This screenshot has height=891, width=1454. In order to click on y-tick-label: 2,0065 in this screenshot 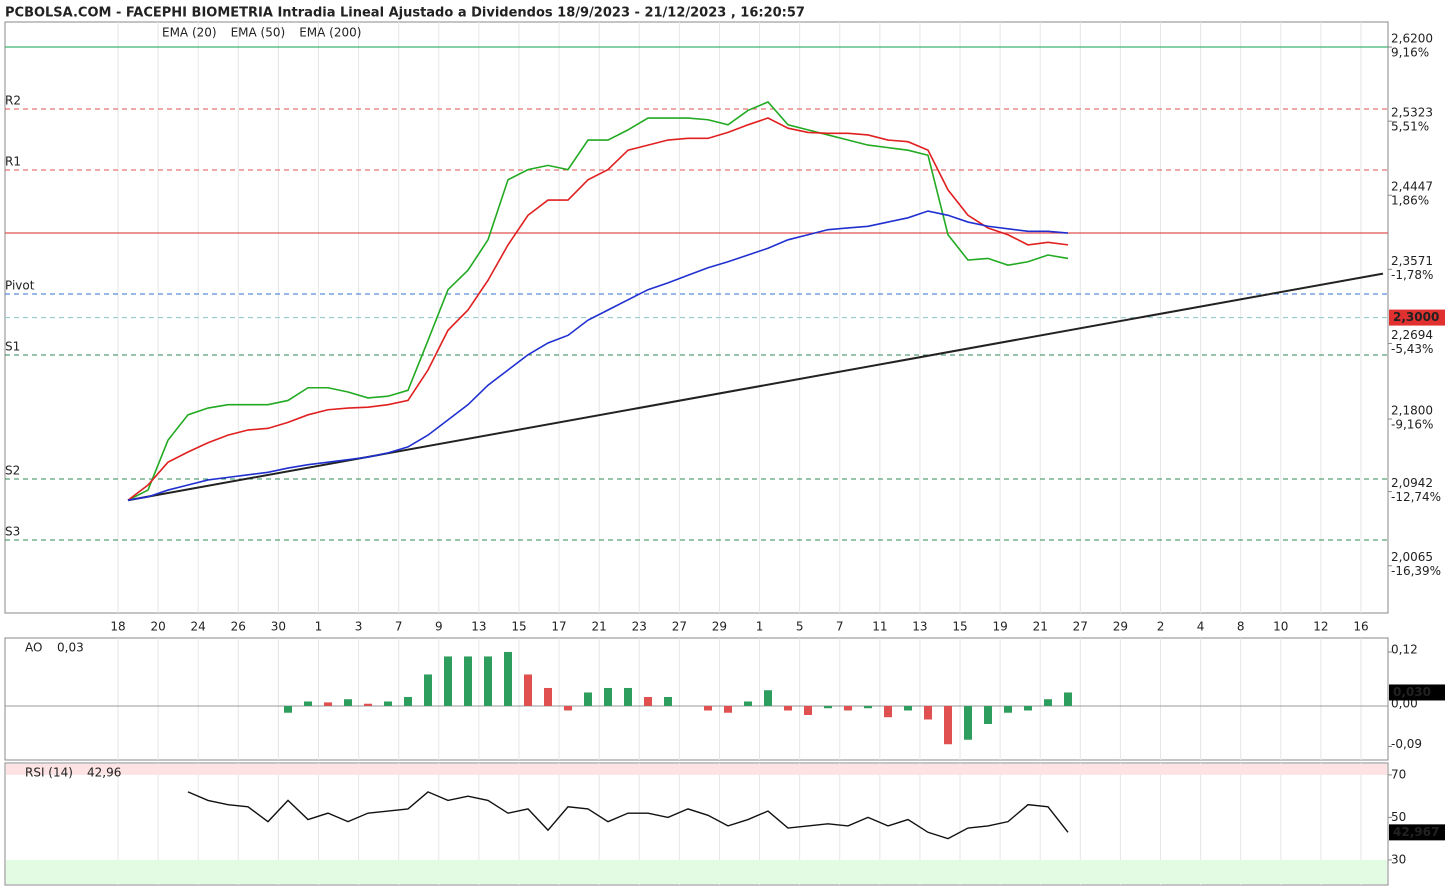, I will do `click(1412, 557)`.